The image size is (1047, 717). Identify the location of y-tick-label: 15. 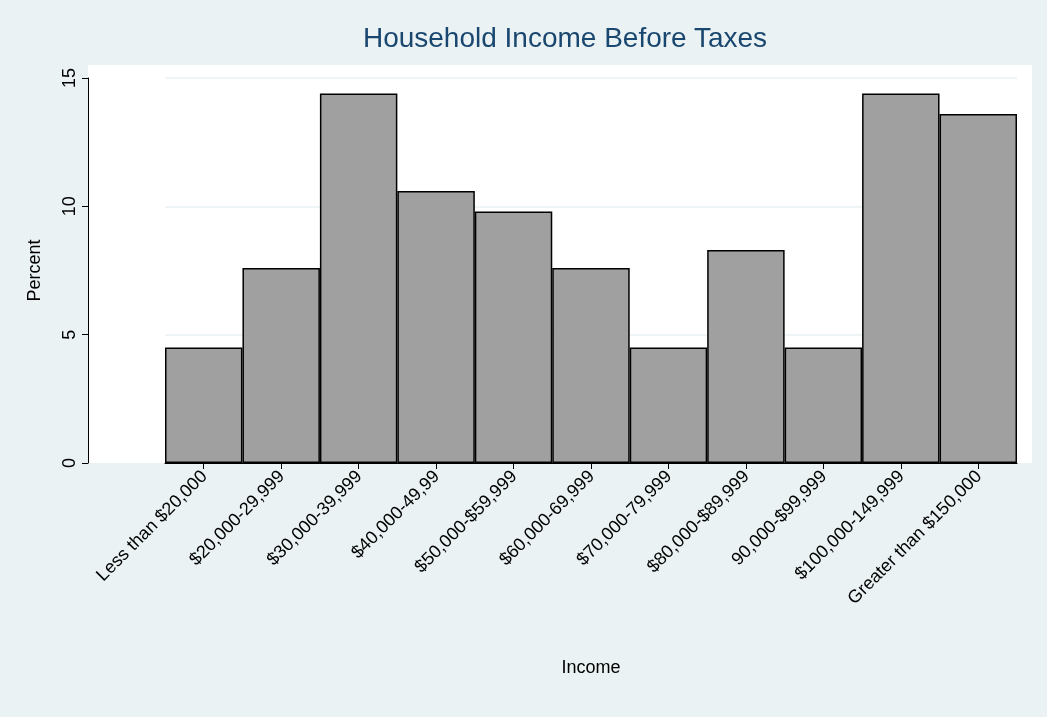
(69, 78).